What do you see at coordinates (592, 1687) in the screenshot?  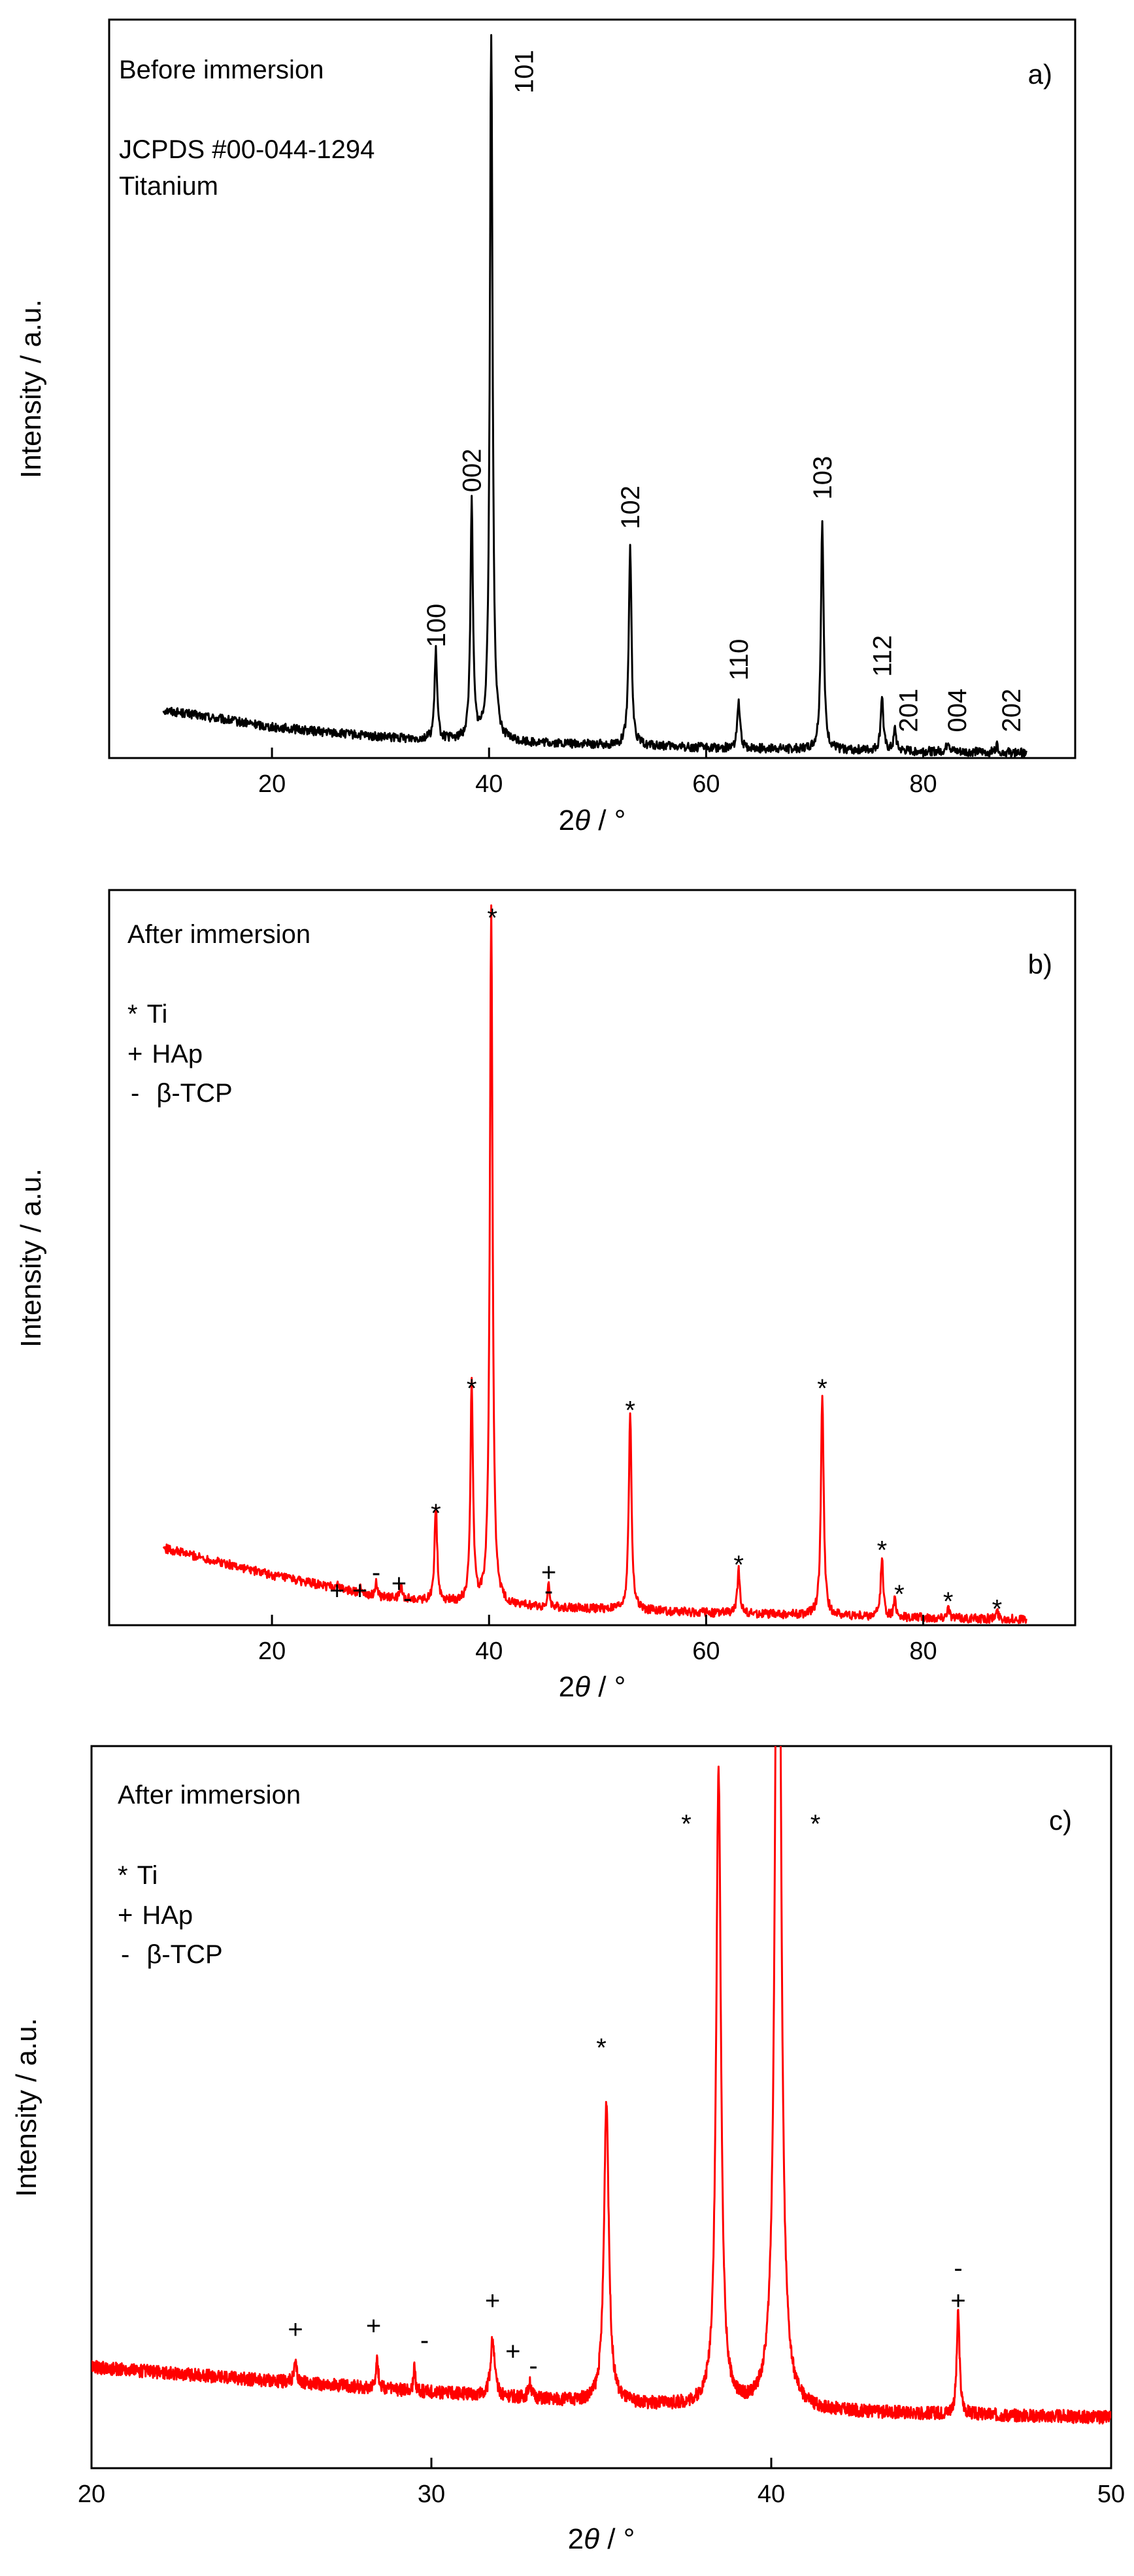 I see `panel-b-x-axis-label: 2θ / °` at bounding box center [592, 1687].